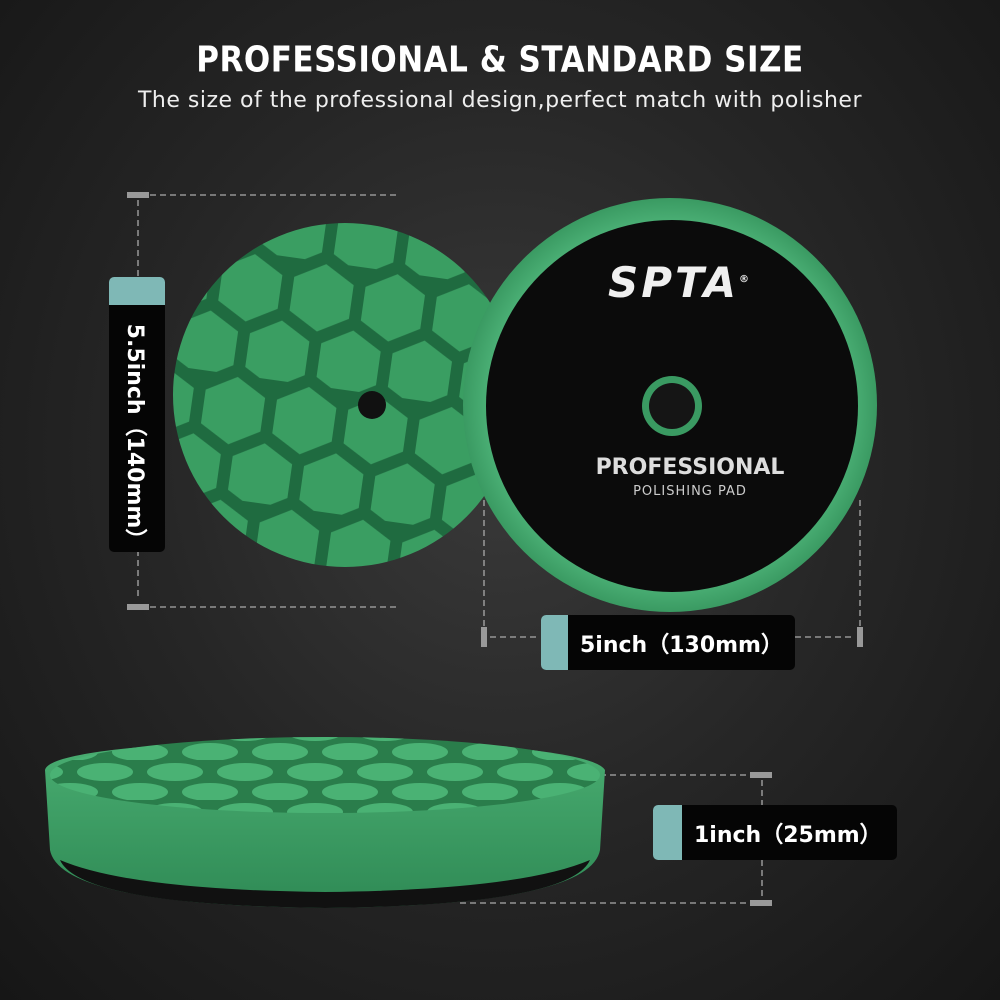  Describe the element at coordinates (500, 60) in the screenshot. I see `page-title: PROFESSIONAL & STANDARD SIZE` at that location.